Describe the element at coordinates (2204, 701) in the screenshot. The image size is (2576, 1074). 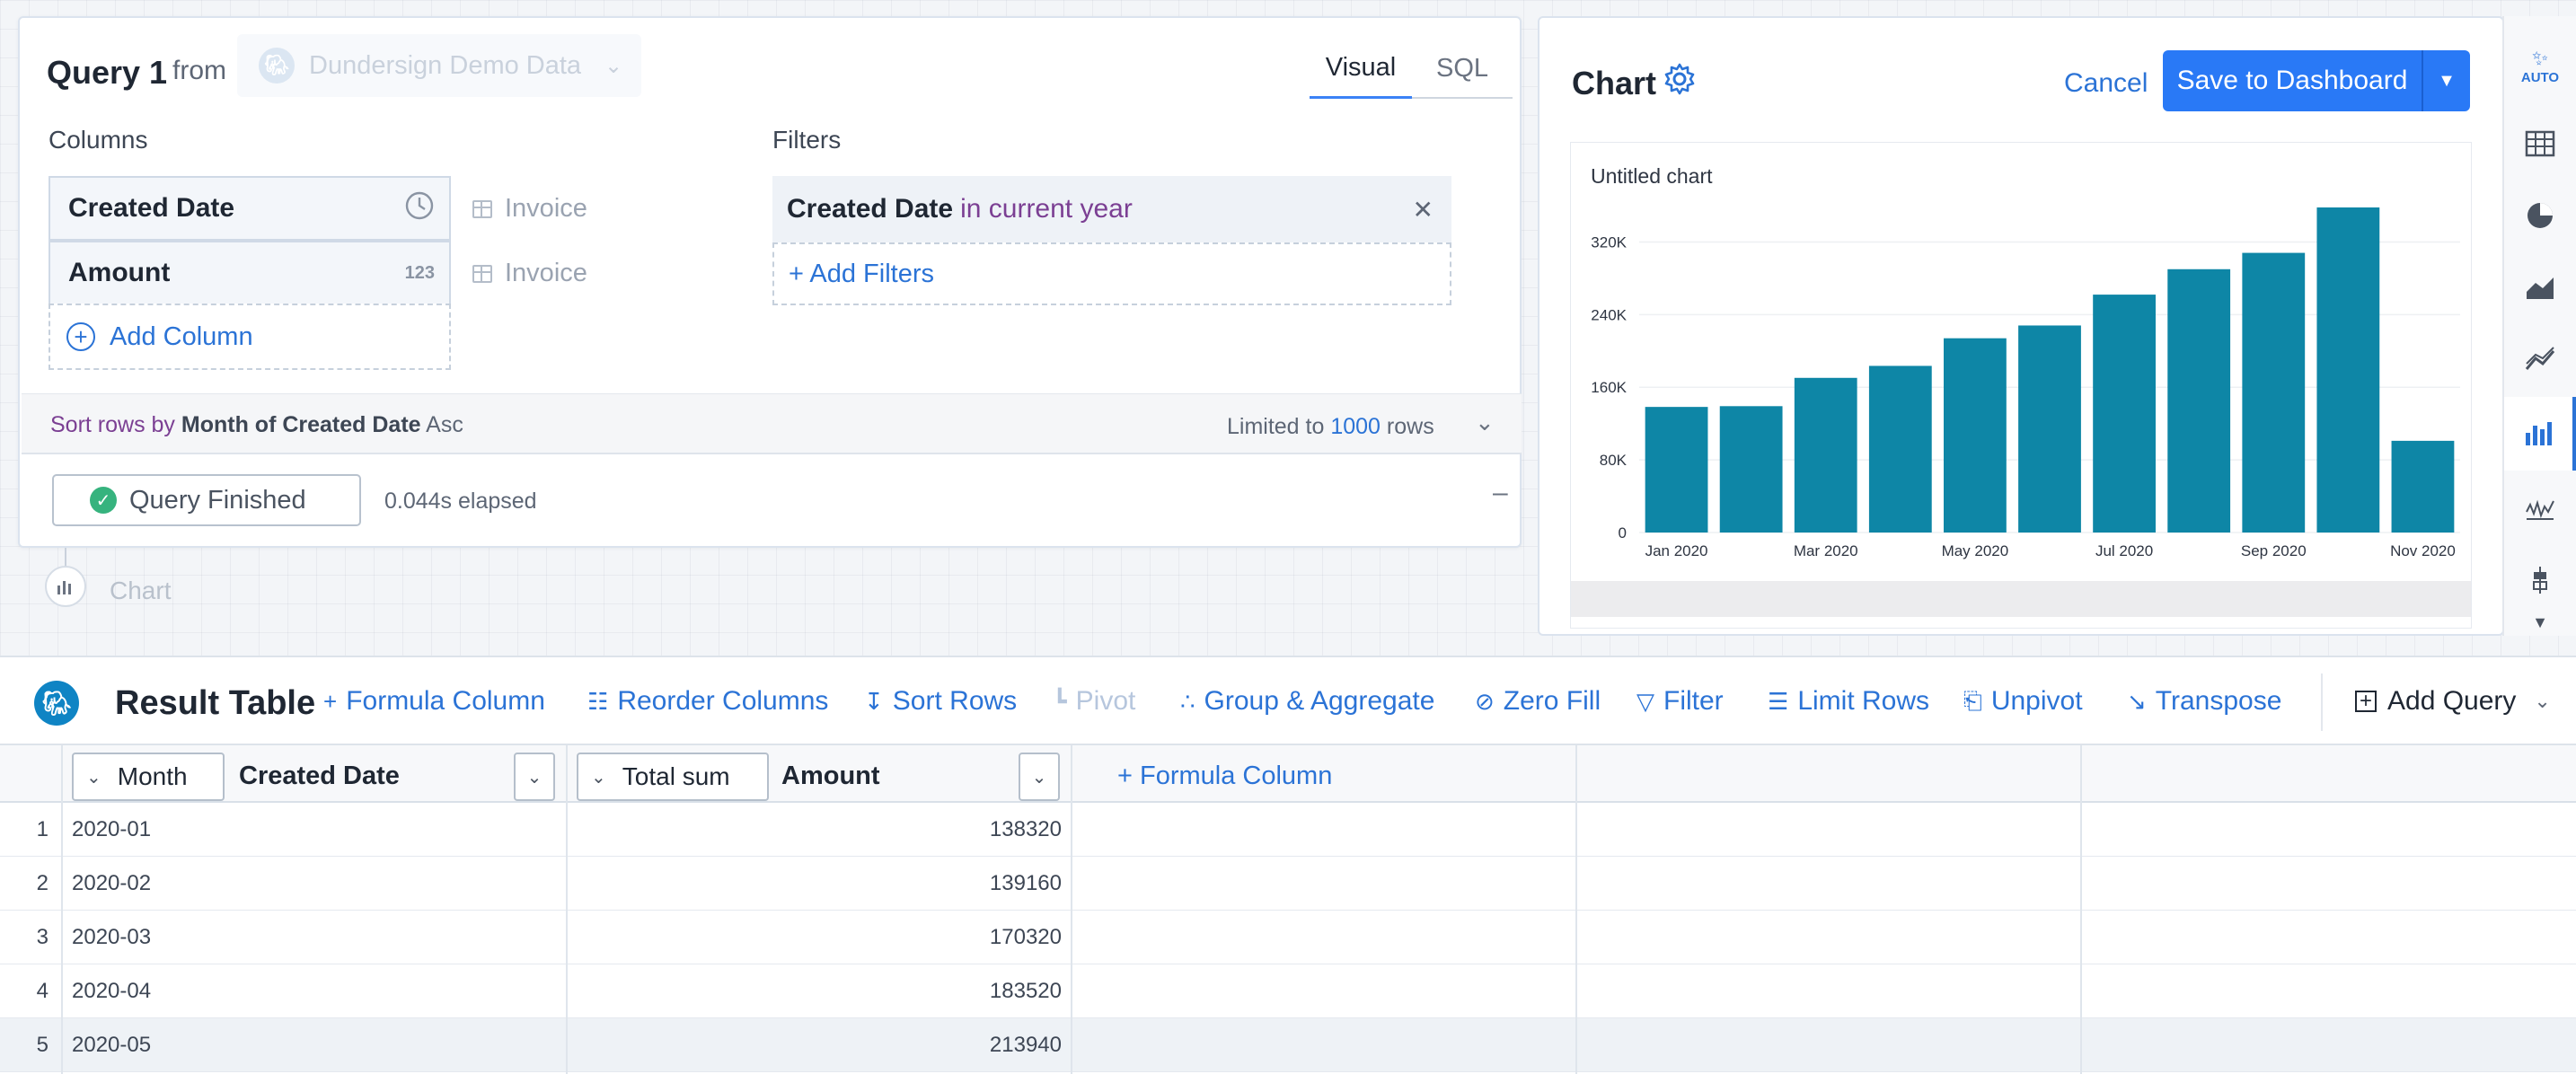
I see `transpose-button: ↘ Transpose` at that location.